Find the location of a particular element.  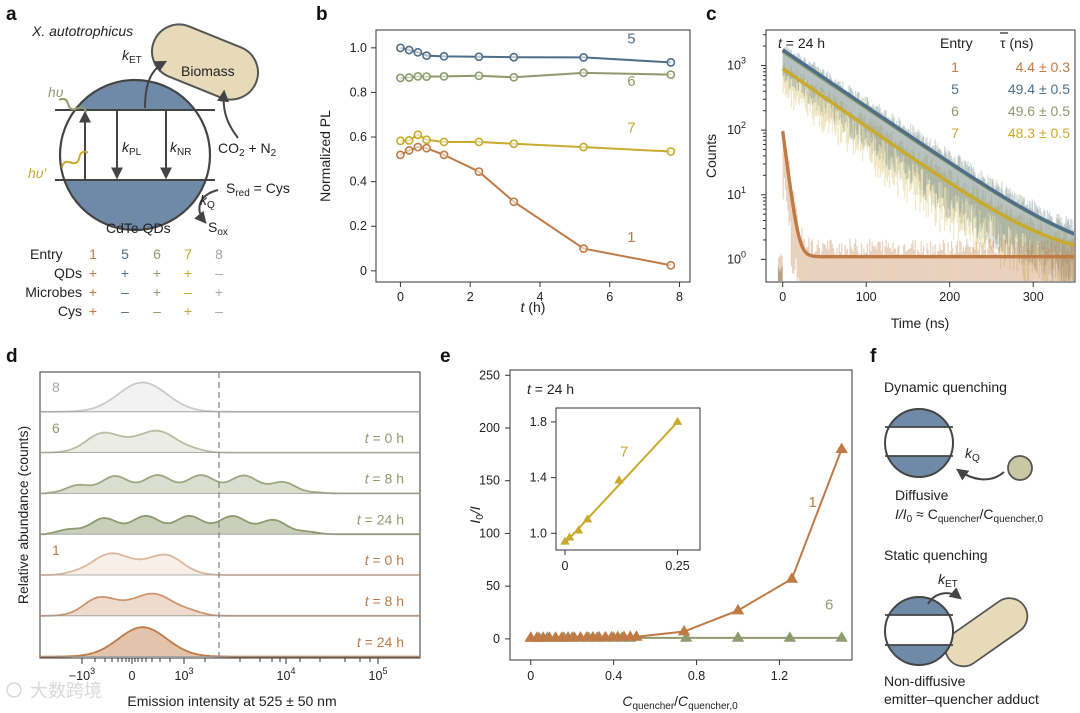

y-tick-label: 100 is located at coordinates (489, 533).